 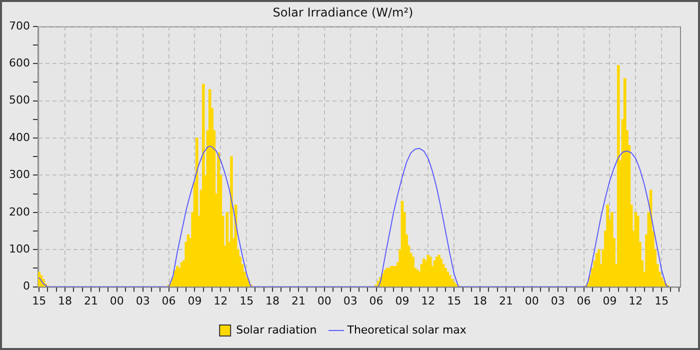 What do you see at coordinates (19, 211) in the screenshot?
I see `y-tick-label: 200` at bounding box center [19, 211].